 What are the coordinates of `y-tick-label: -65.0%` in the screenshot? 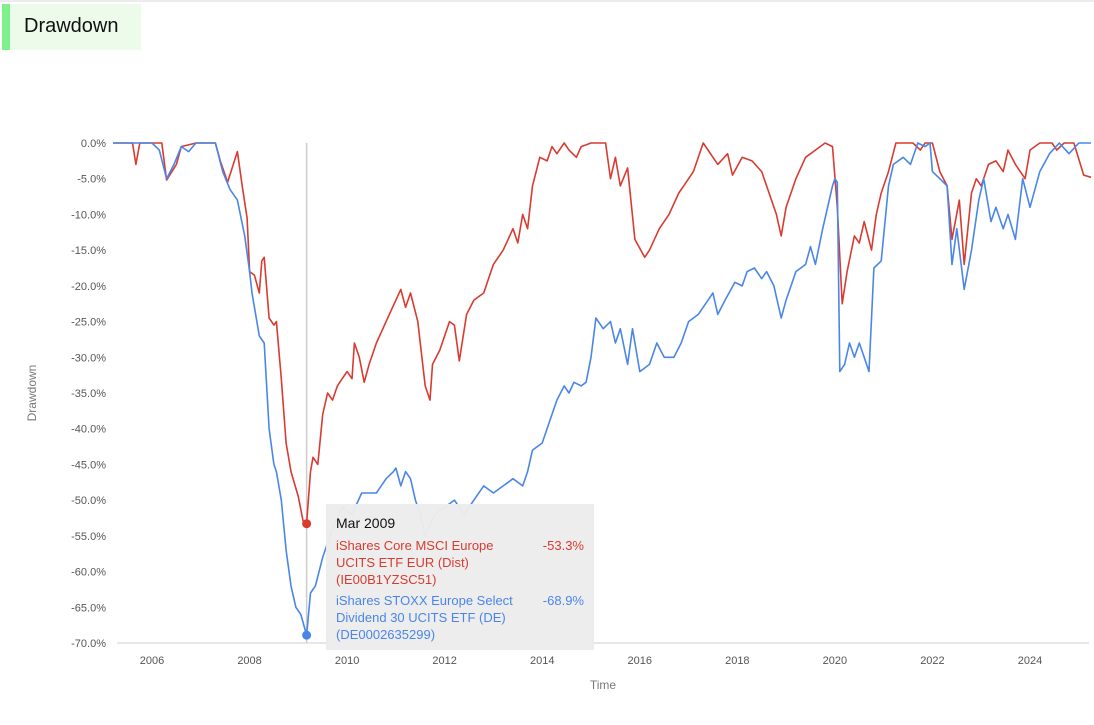 It's located at (88, 608).